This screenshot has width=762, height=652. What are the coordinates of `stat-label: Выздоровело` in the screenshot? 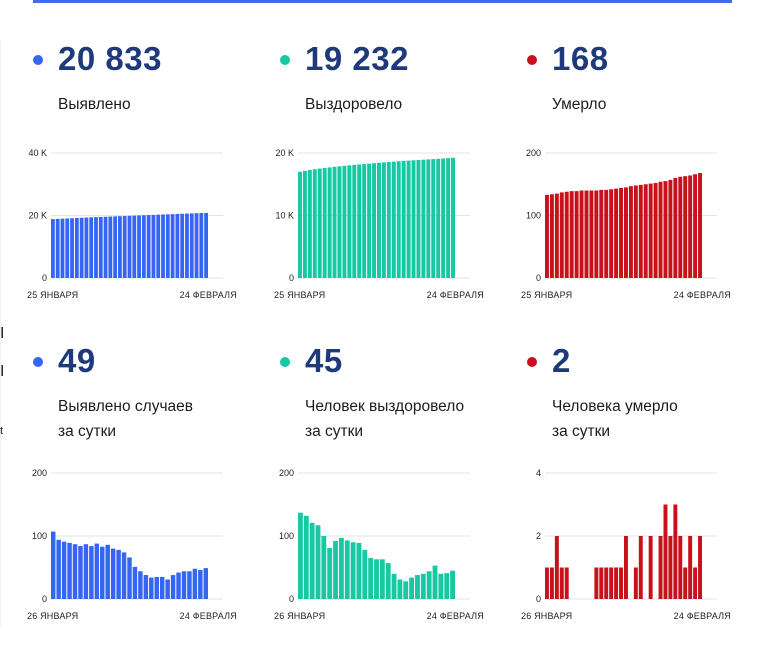 It's located at (354, 104).